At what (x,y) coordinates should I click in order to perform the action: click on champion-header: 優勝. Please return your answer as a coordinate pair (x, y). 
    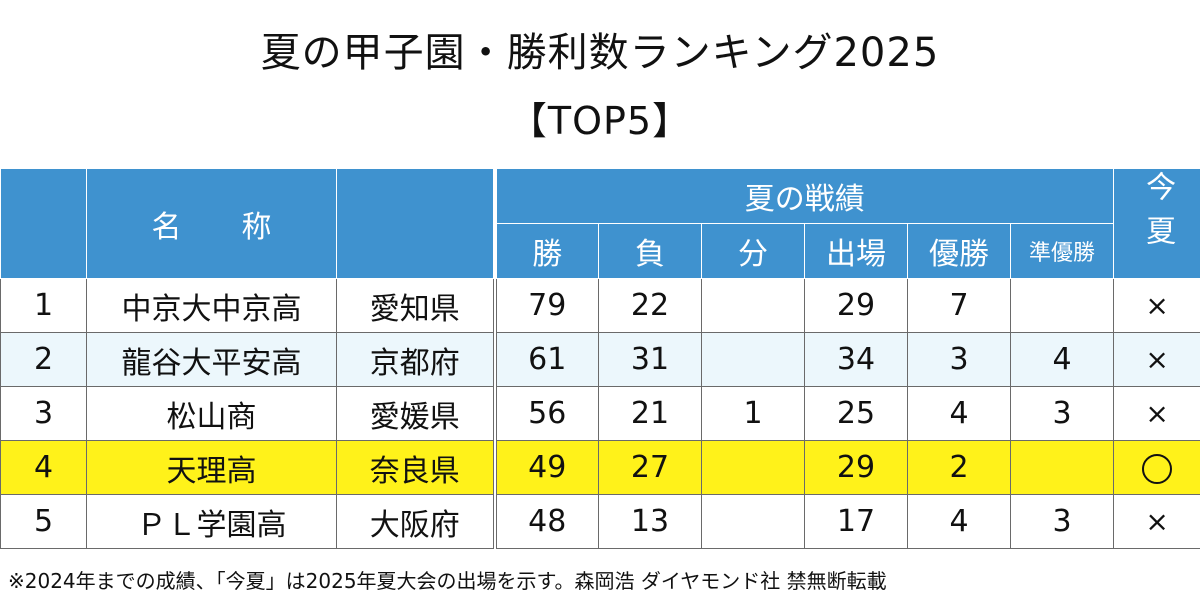
    Looking at the image, I should click on (959, 251).